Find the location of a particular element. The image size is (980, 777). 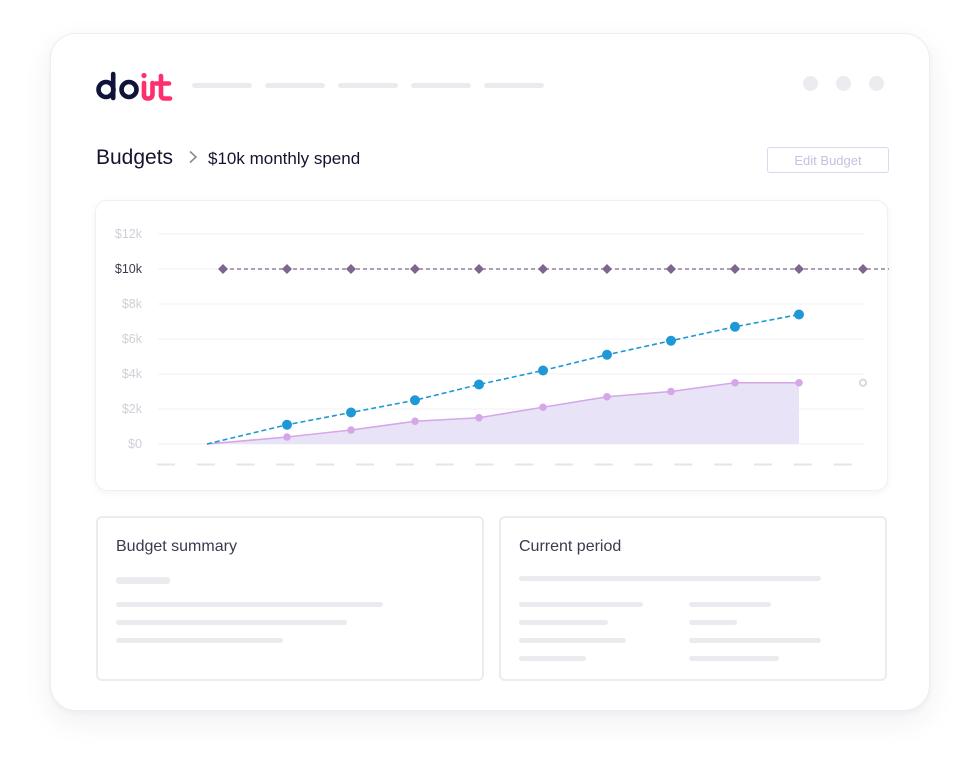

budget-summary-panel: Budget summary is located at coordinates (290, 598).